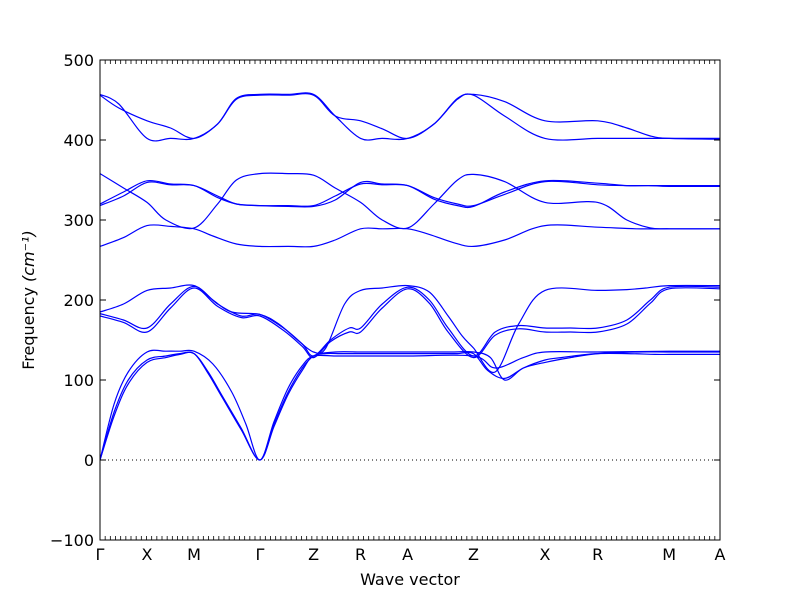 The image size is (800, 600). What do you see at coordinates (28, 328) in the screenshot?
I see `y-axis-label-text: Frequency` at bounding box center [28, 328].